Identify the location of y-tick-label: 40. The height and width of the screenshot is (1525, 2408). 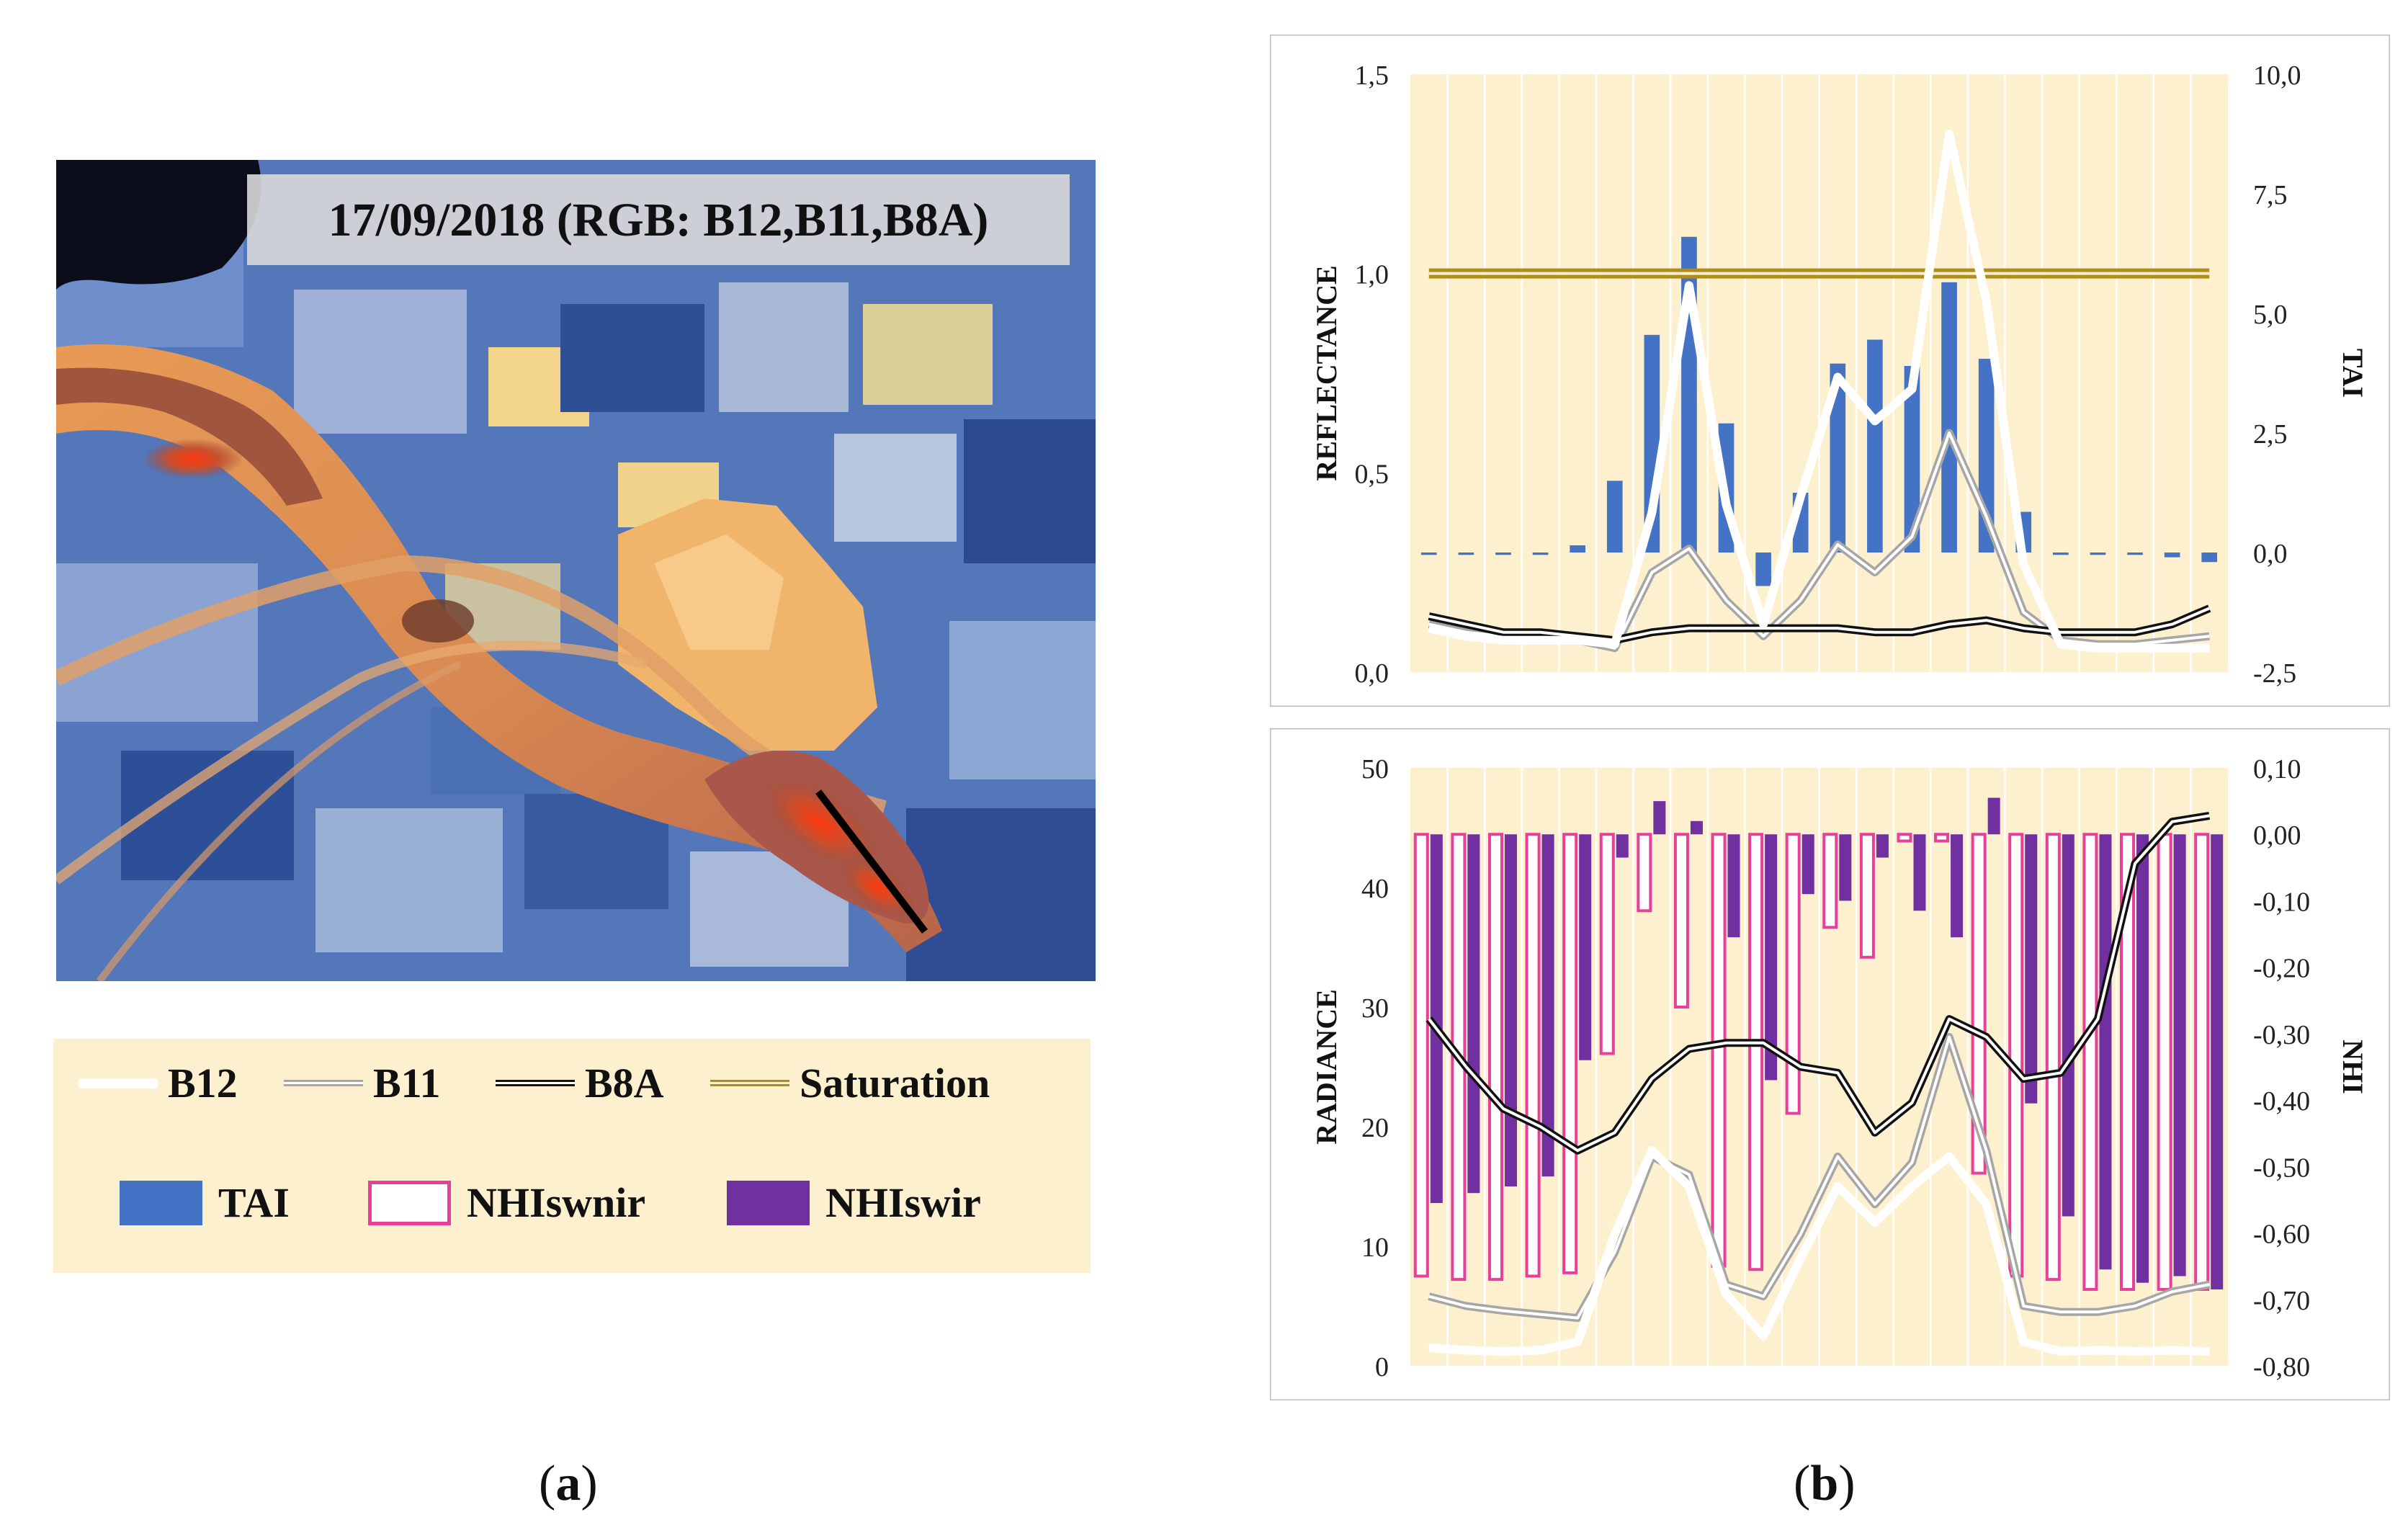
(1375, 889).